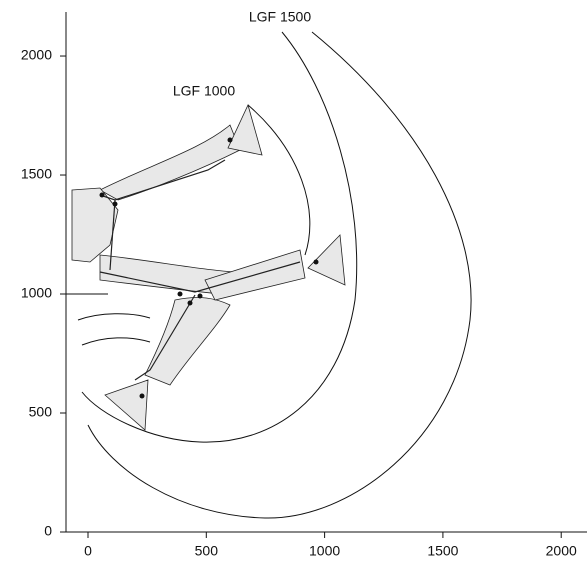 The height and width of the screenshot is (564, 587). What do you see at coordinates (442, 551) in the screenshot?
I see `x-tick-label: 1500` at bounding box center [442, 551].